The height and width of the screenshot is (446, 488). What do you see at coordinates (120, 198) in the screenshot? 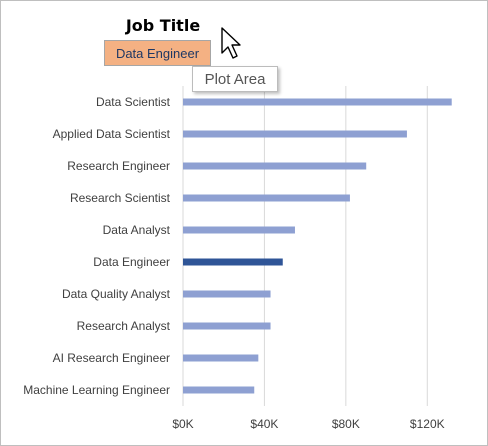
I see `y-axis-label: Research Scientist` at bounding box center [120, 198].